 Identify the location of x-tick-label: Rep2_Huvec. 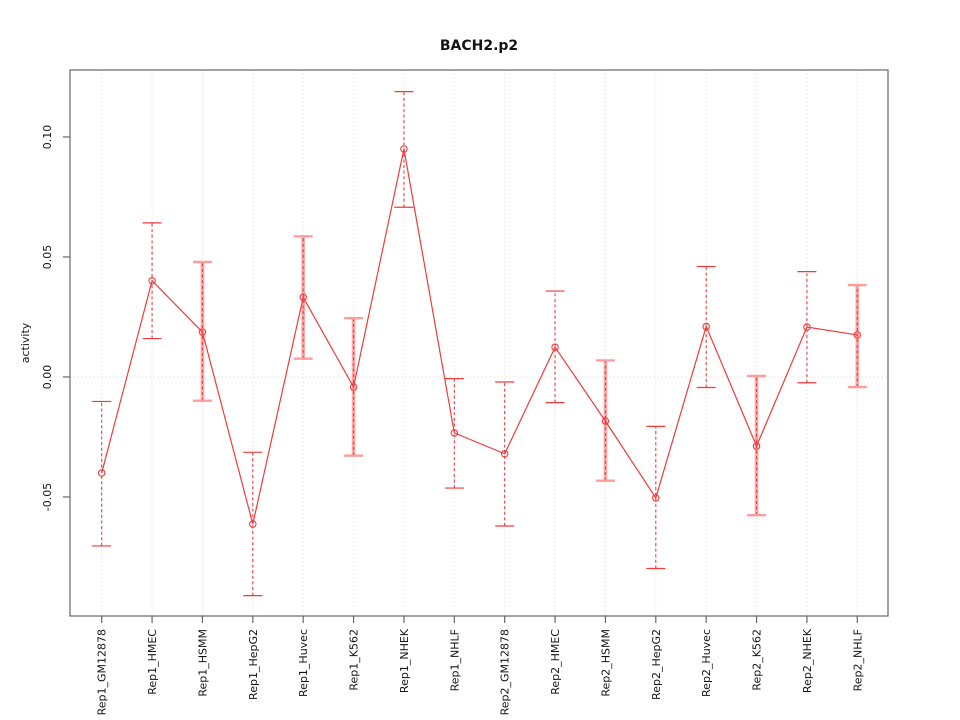
(706, 663).